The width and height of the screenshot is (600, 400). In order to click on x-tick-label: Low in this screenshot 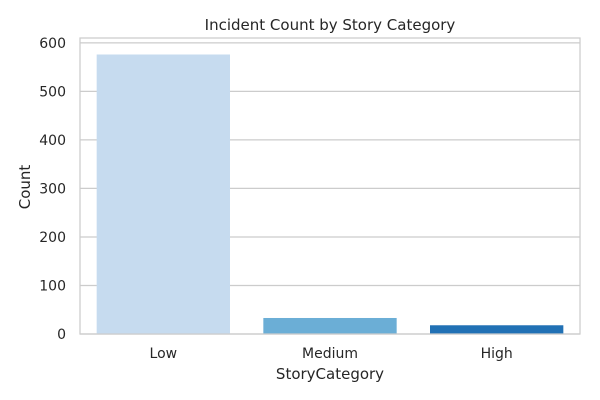, I will do `click(164, 354)`.